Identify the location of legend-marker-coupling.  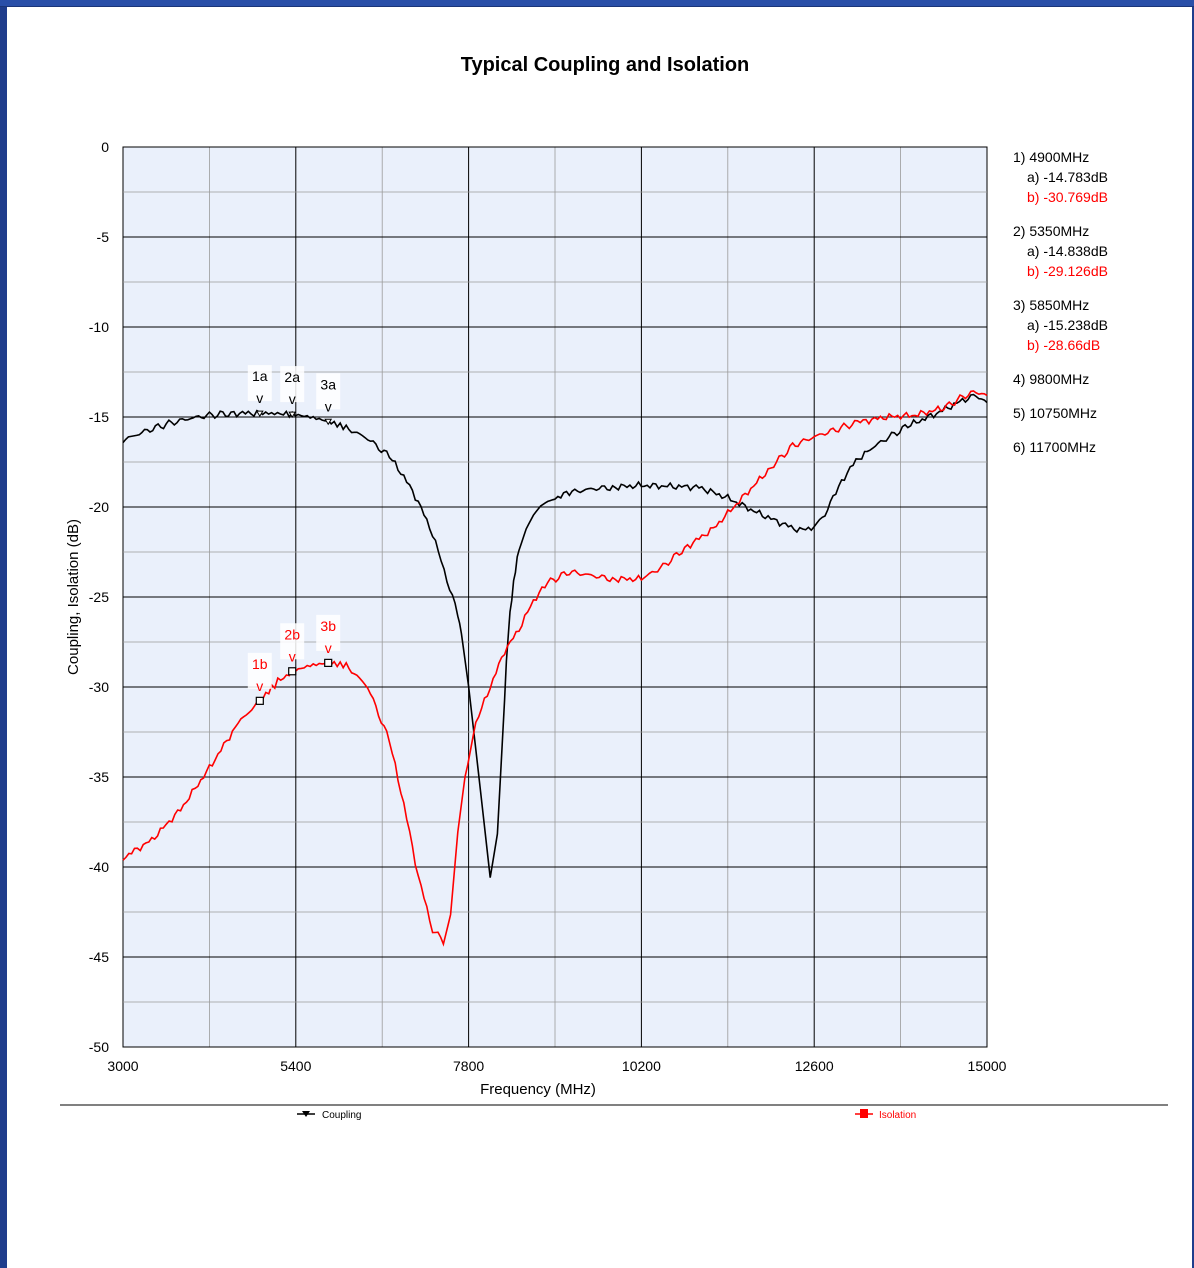
(306, 1114).